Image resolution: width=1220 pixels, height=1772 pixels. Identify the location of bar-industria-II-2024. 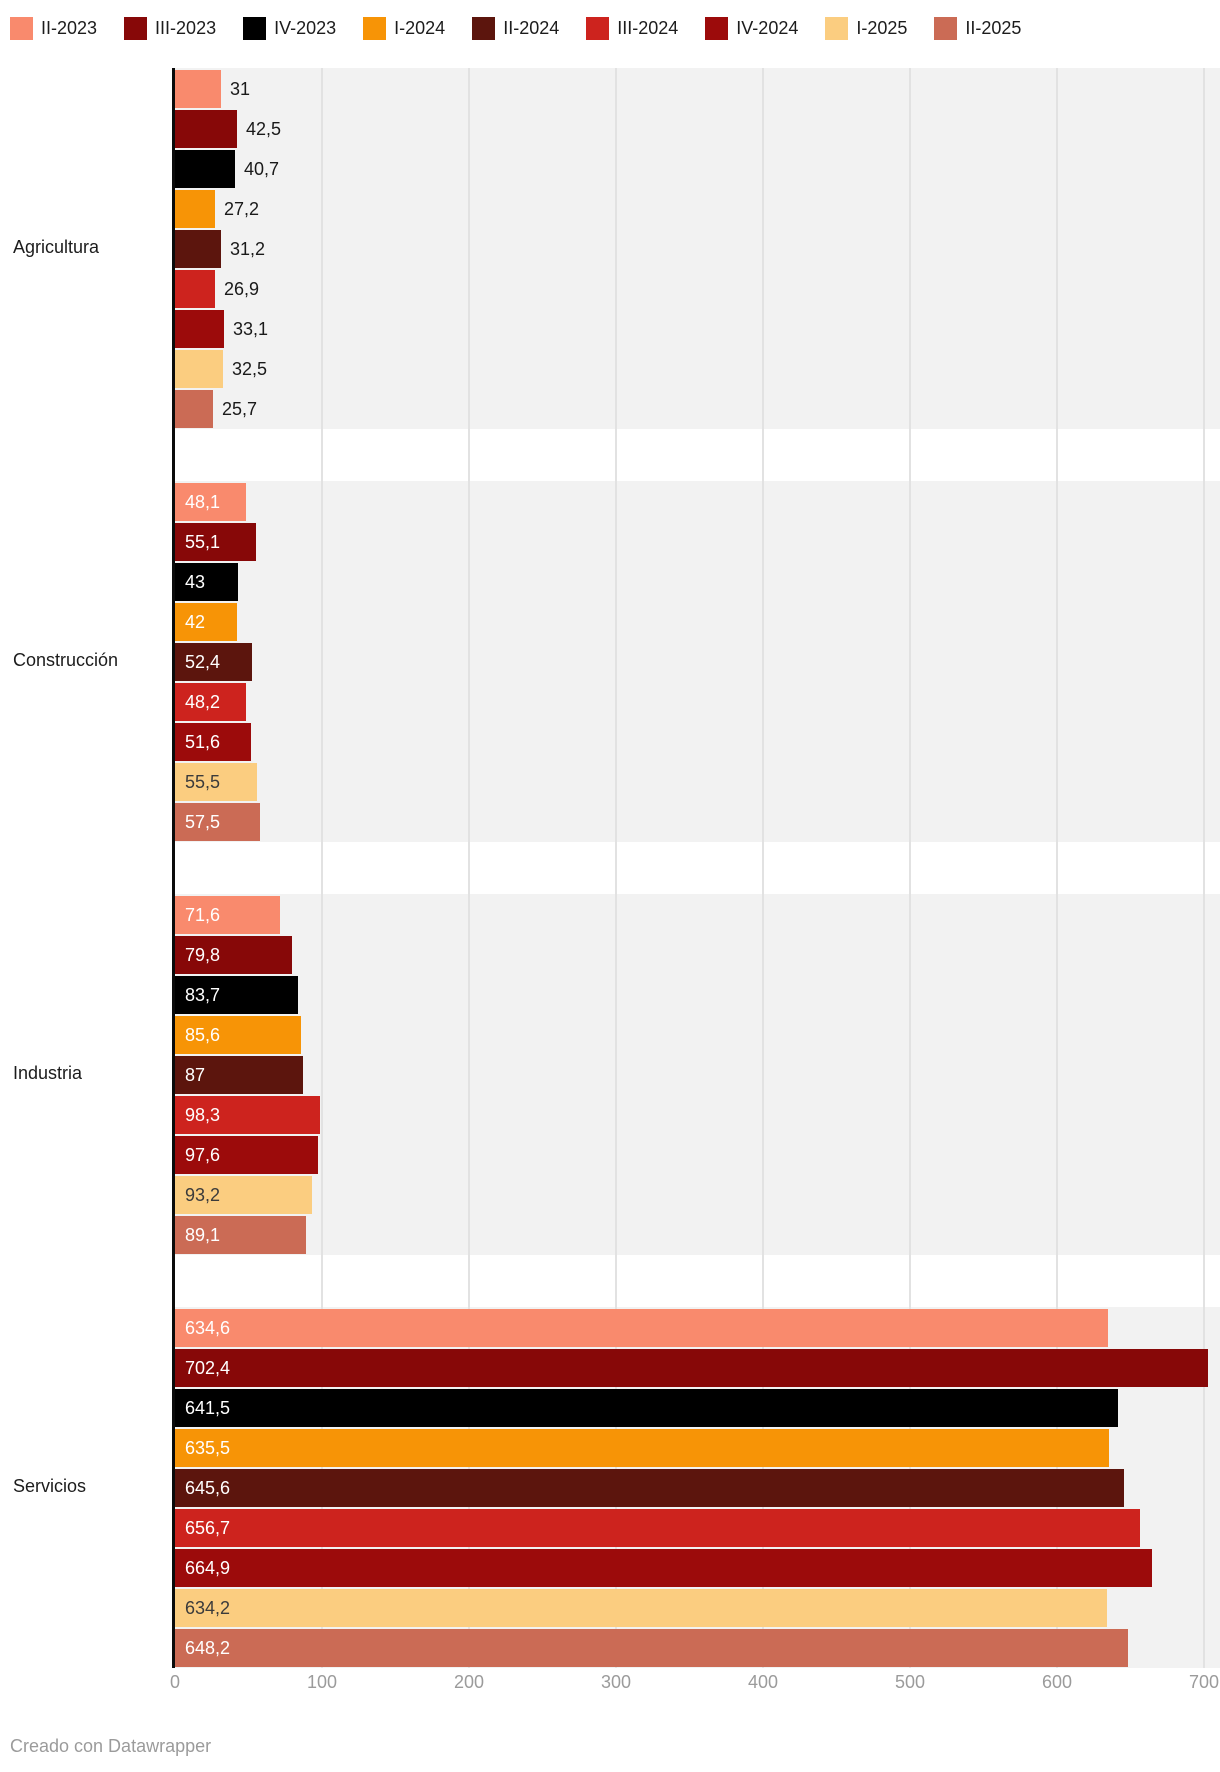
(239, 1075).